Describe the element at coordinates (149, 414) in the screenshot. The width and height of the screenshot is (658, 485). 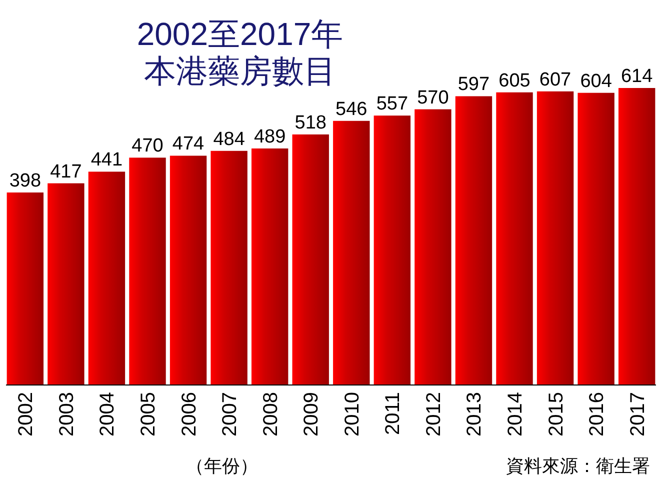
I see `x-tick-label: 2005` at that location.